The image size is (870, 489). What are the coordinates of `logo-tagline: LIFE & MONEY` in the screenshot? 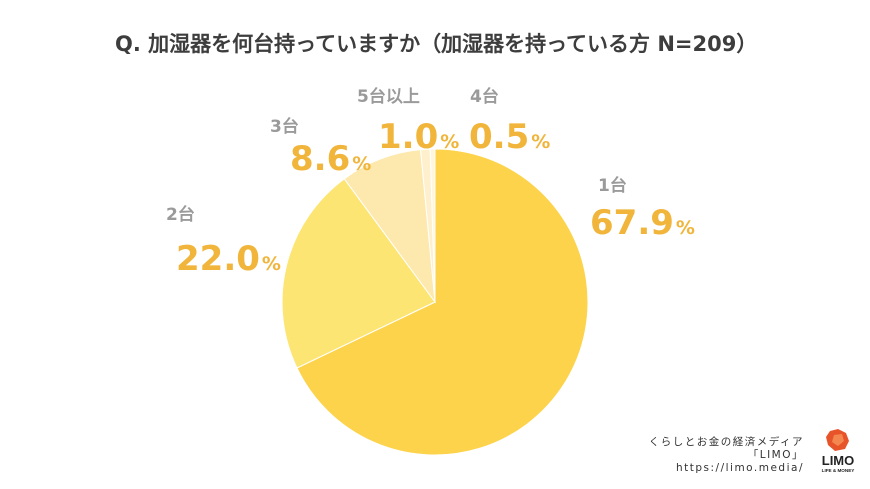 It's located at (838, 470).